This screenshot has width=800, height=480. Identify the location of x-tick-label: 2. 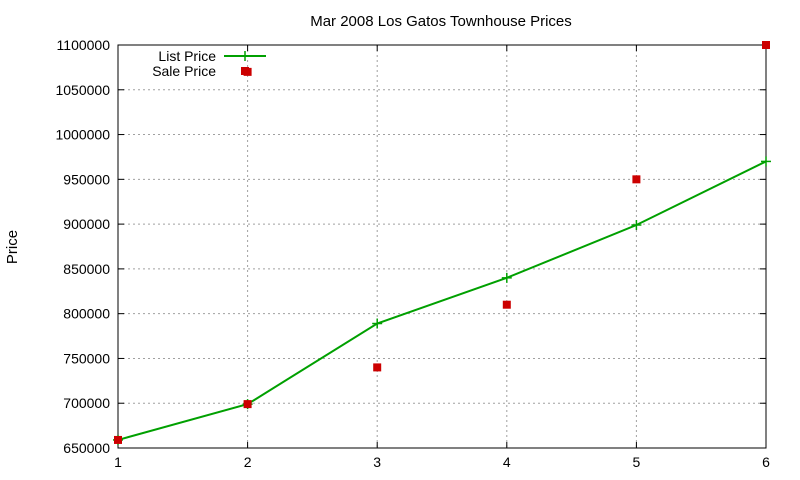
(248, 462).